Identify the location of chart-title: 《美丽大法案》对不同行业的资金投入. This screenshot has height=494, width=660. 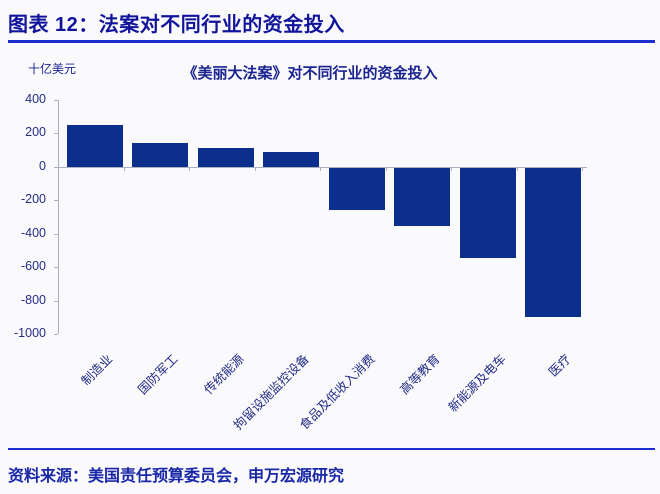
(310, 73).